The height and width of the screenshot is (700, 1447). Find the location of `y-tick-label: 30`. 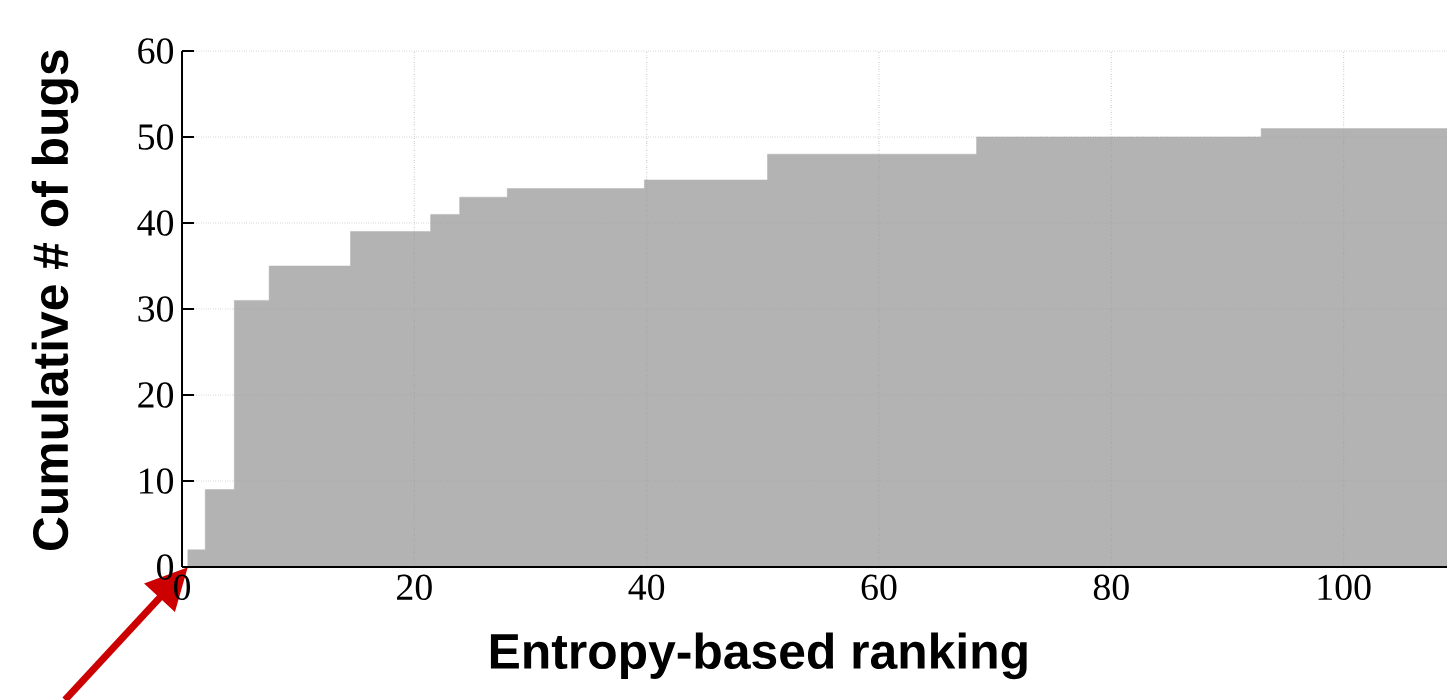

y-tick-label: 30 is located at coordinates (156, 309).